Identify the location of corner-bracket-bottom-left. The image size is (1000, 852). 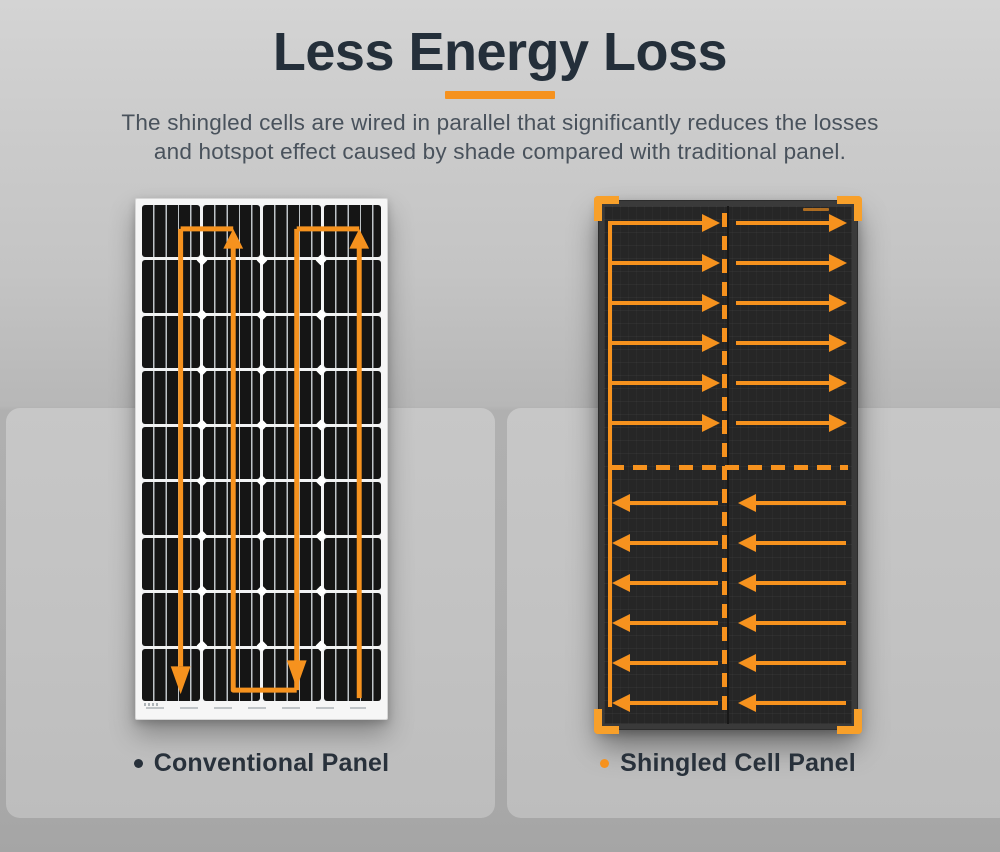
(606, 721).